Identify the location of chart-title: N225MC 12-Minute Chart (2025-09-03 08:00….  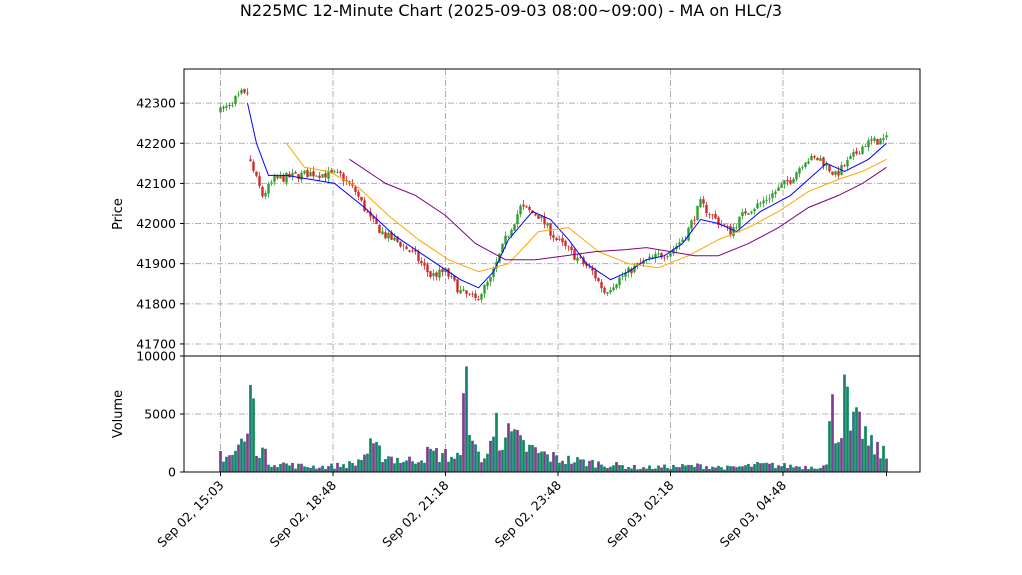
(511, 10).